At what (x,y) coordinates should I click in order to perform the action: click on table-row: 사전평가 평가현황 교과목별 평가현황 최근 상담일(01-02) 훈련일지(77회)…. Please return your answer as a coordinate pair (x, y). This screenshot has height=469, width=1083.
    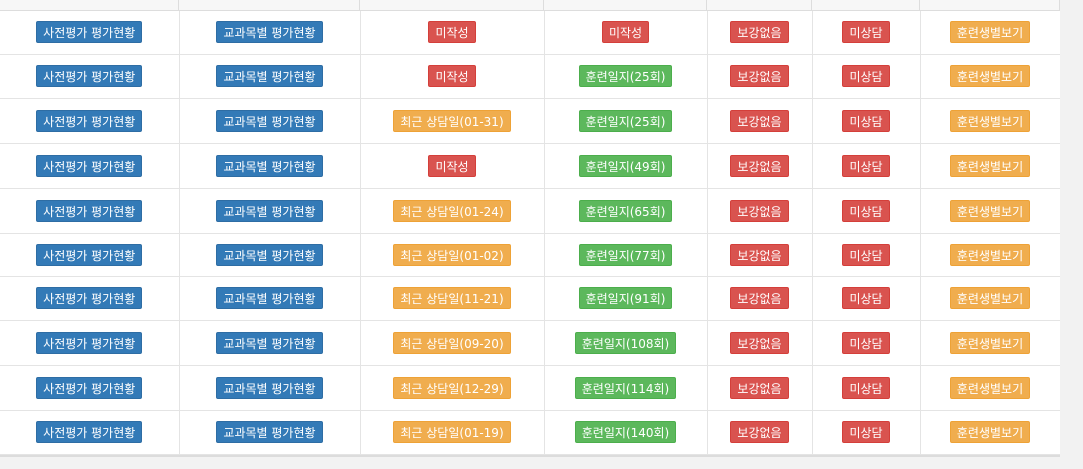
    Looking at the image, I should click on (530, 255).